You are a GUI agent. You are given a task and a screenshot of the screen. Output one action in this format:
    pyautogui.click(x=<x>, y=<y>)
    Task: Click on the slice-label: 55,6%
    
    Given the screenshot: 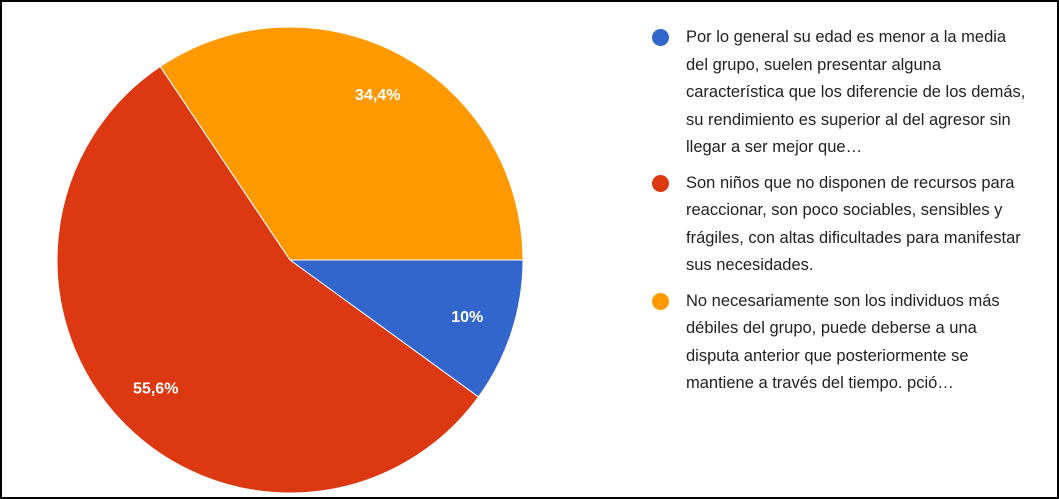 What is the action you would take?
    pyautogui.click(x=155, y=389)
    